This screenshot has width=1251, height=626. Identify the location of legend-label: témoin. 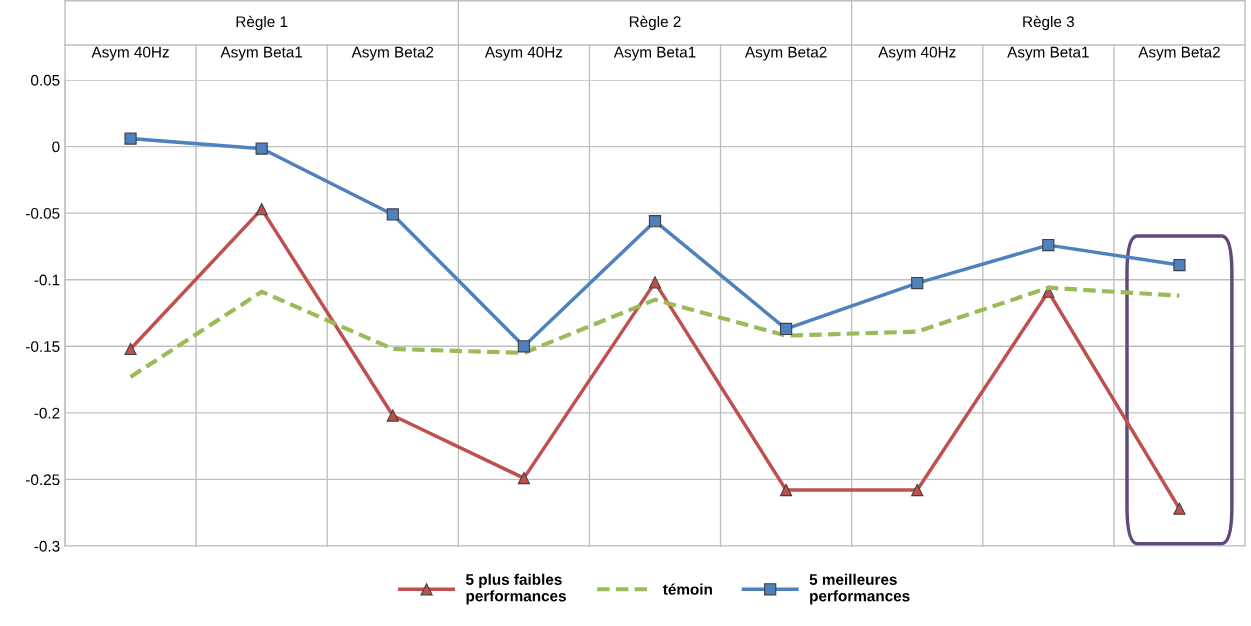
(687, 589).